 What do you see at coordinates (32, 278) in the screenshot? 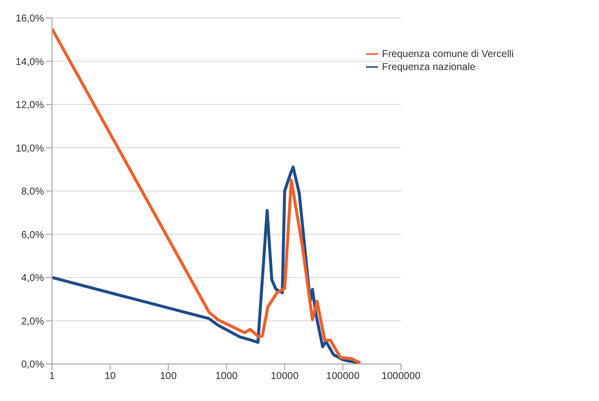
I see `y-tick-label: 4,0%` at bounding box center [32, 278].